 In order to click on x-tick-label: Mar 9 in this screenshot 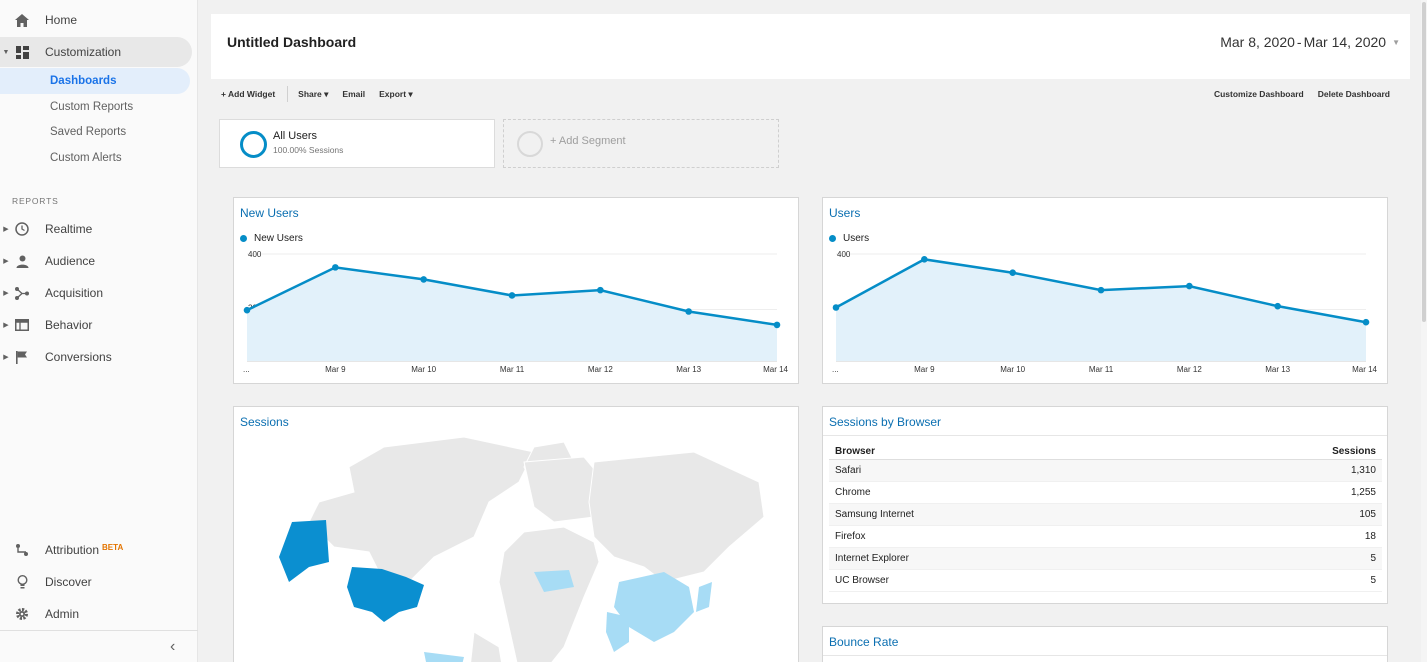, I will do `click(924, 369)`.